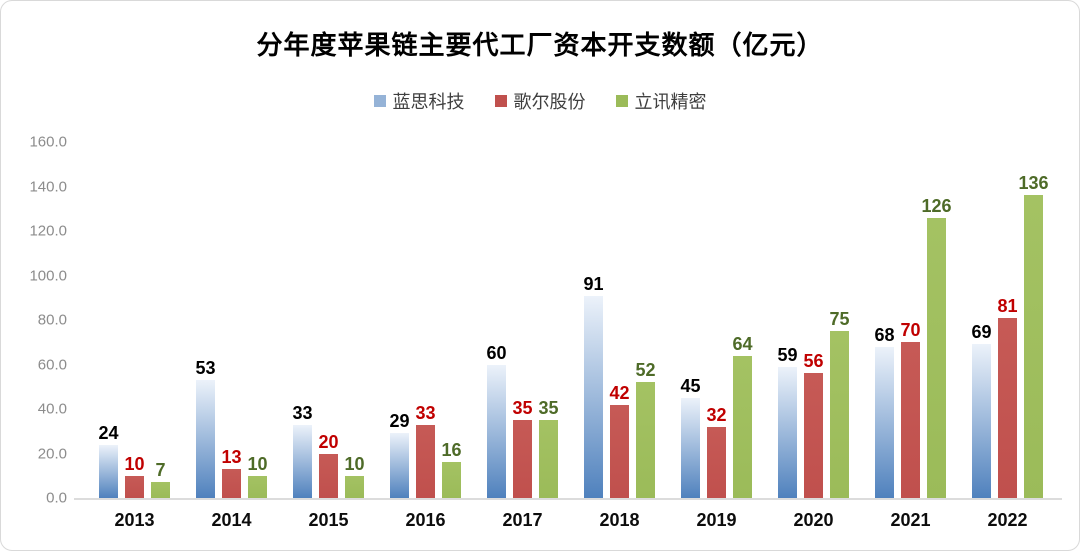 The width and height of the screenshot is (1080, 551). Describe the element at coordinates (884, 334) in the screenshot. I see `value-label: 68` at that location.